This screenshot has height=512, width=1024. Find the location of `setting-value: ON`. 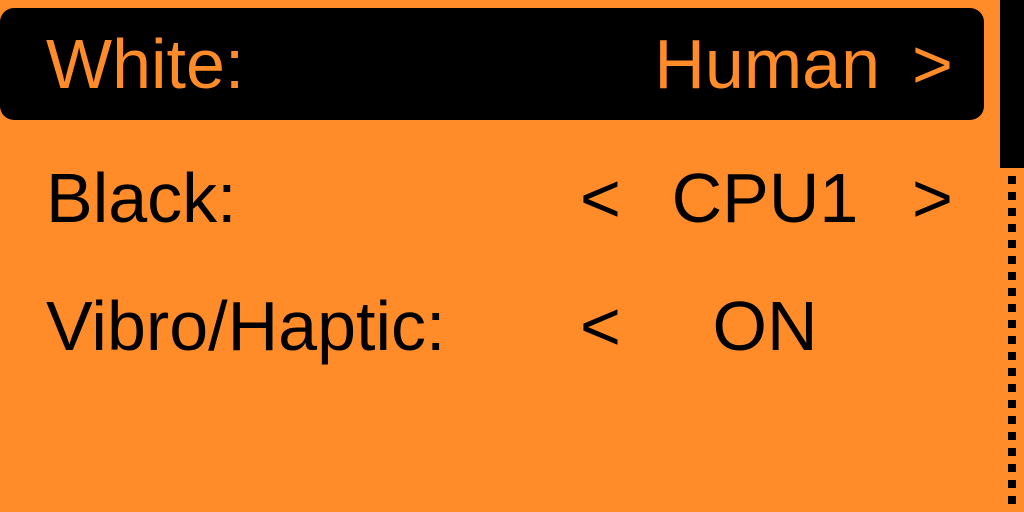

setting-value: ON is located at coordinates (765, 326).